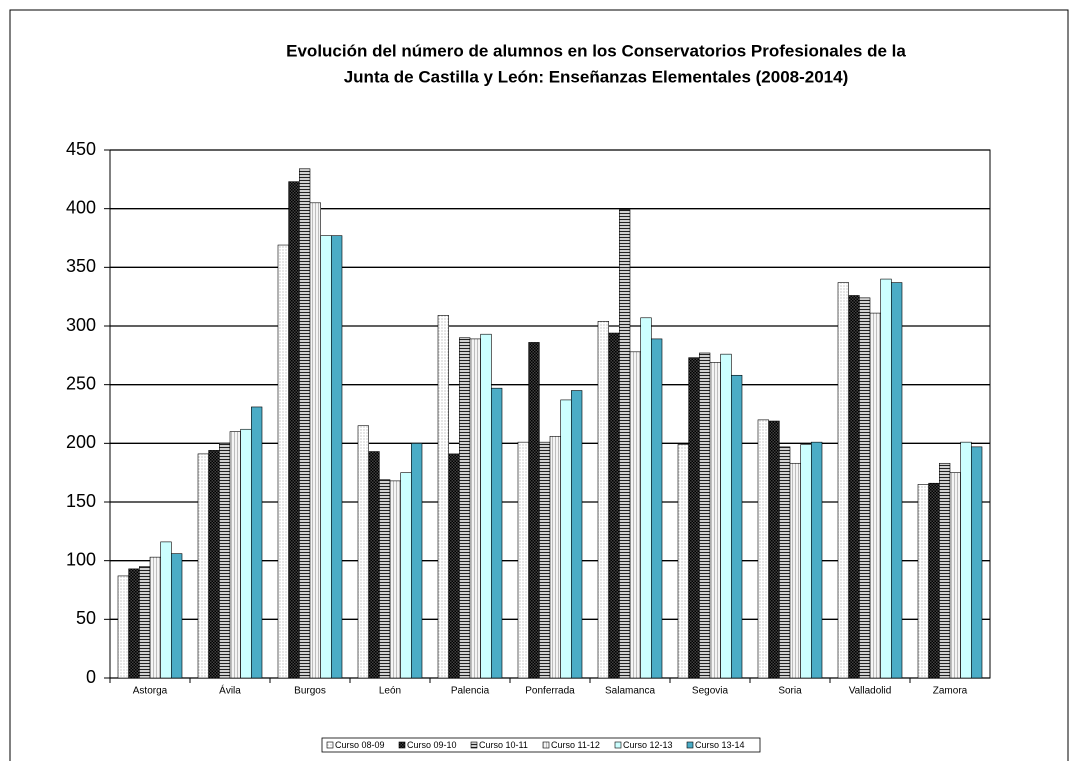  What do you see at coordinates (81, 149) in the screenshot?
I see `y-tick-label: 450` at bounding box center [81, 149].